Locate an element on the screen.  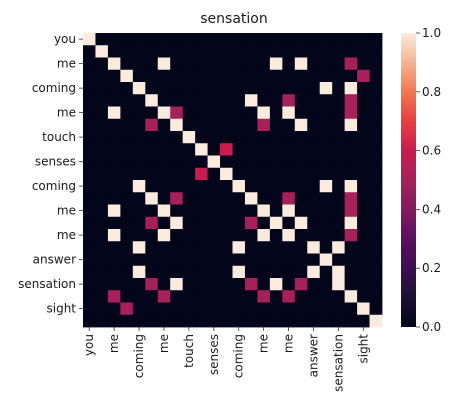
x-tick-label: answer is located at coordinates (313, 355).